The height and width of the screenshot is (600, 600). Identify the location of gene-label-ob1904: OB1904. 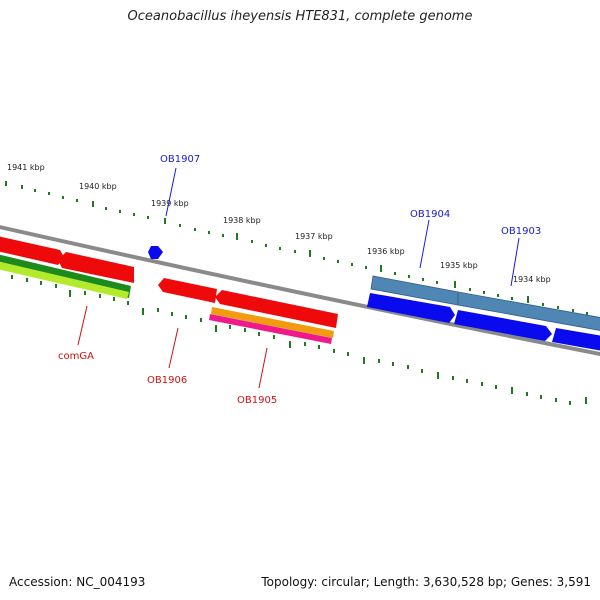
(430, 214).